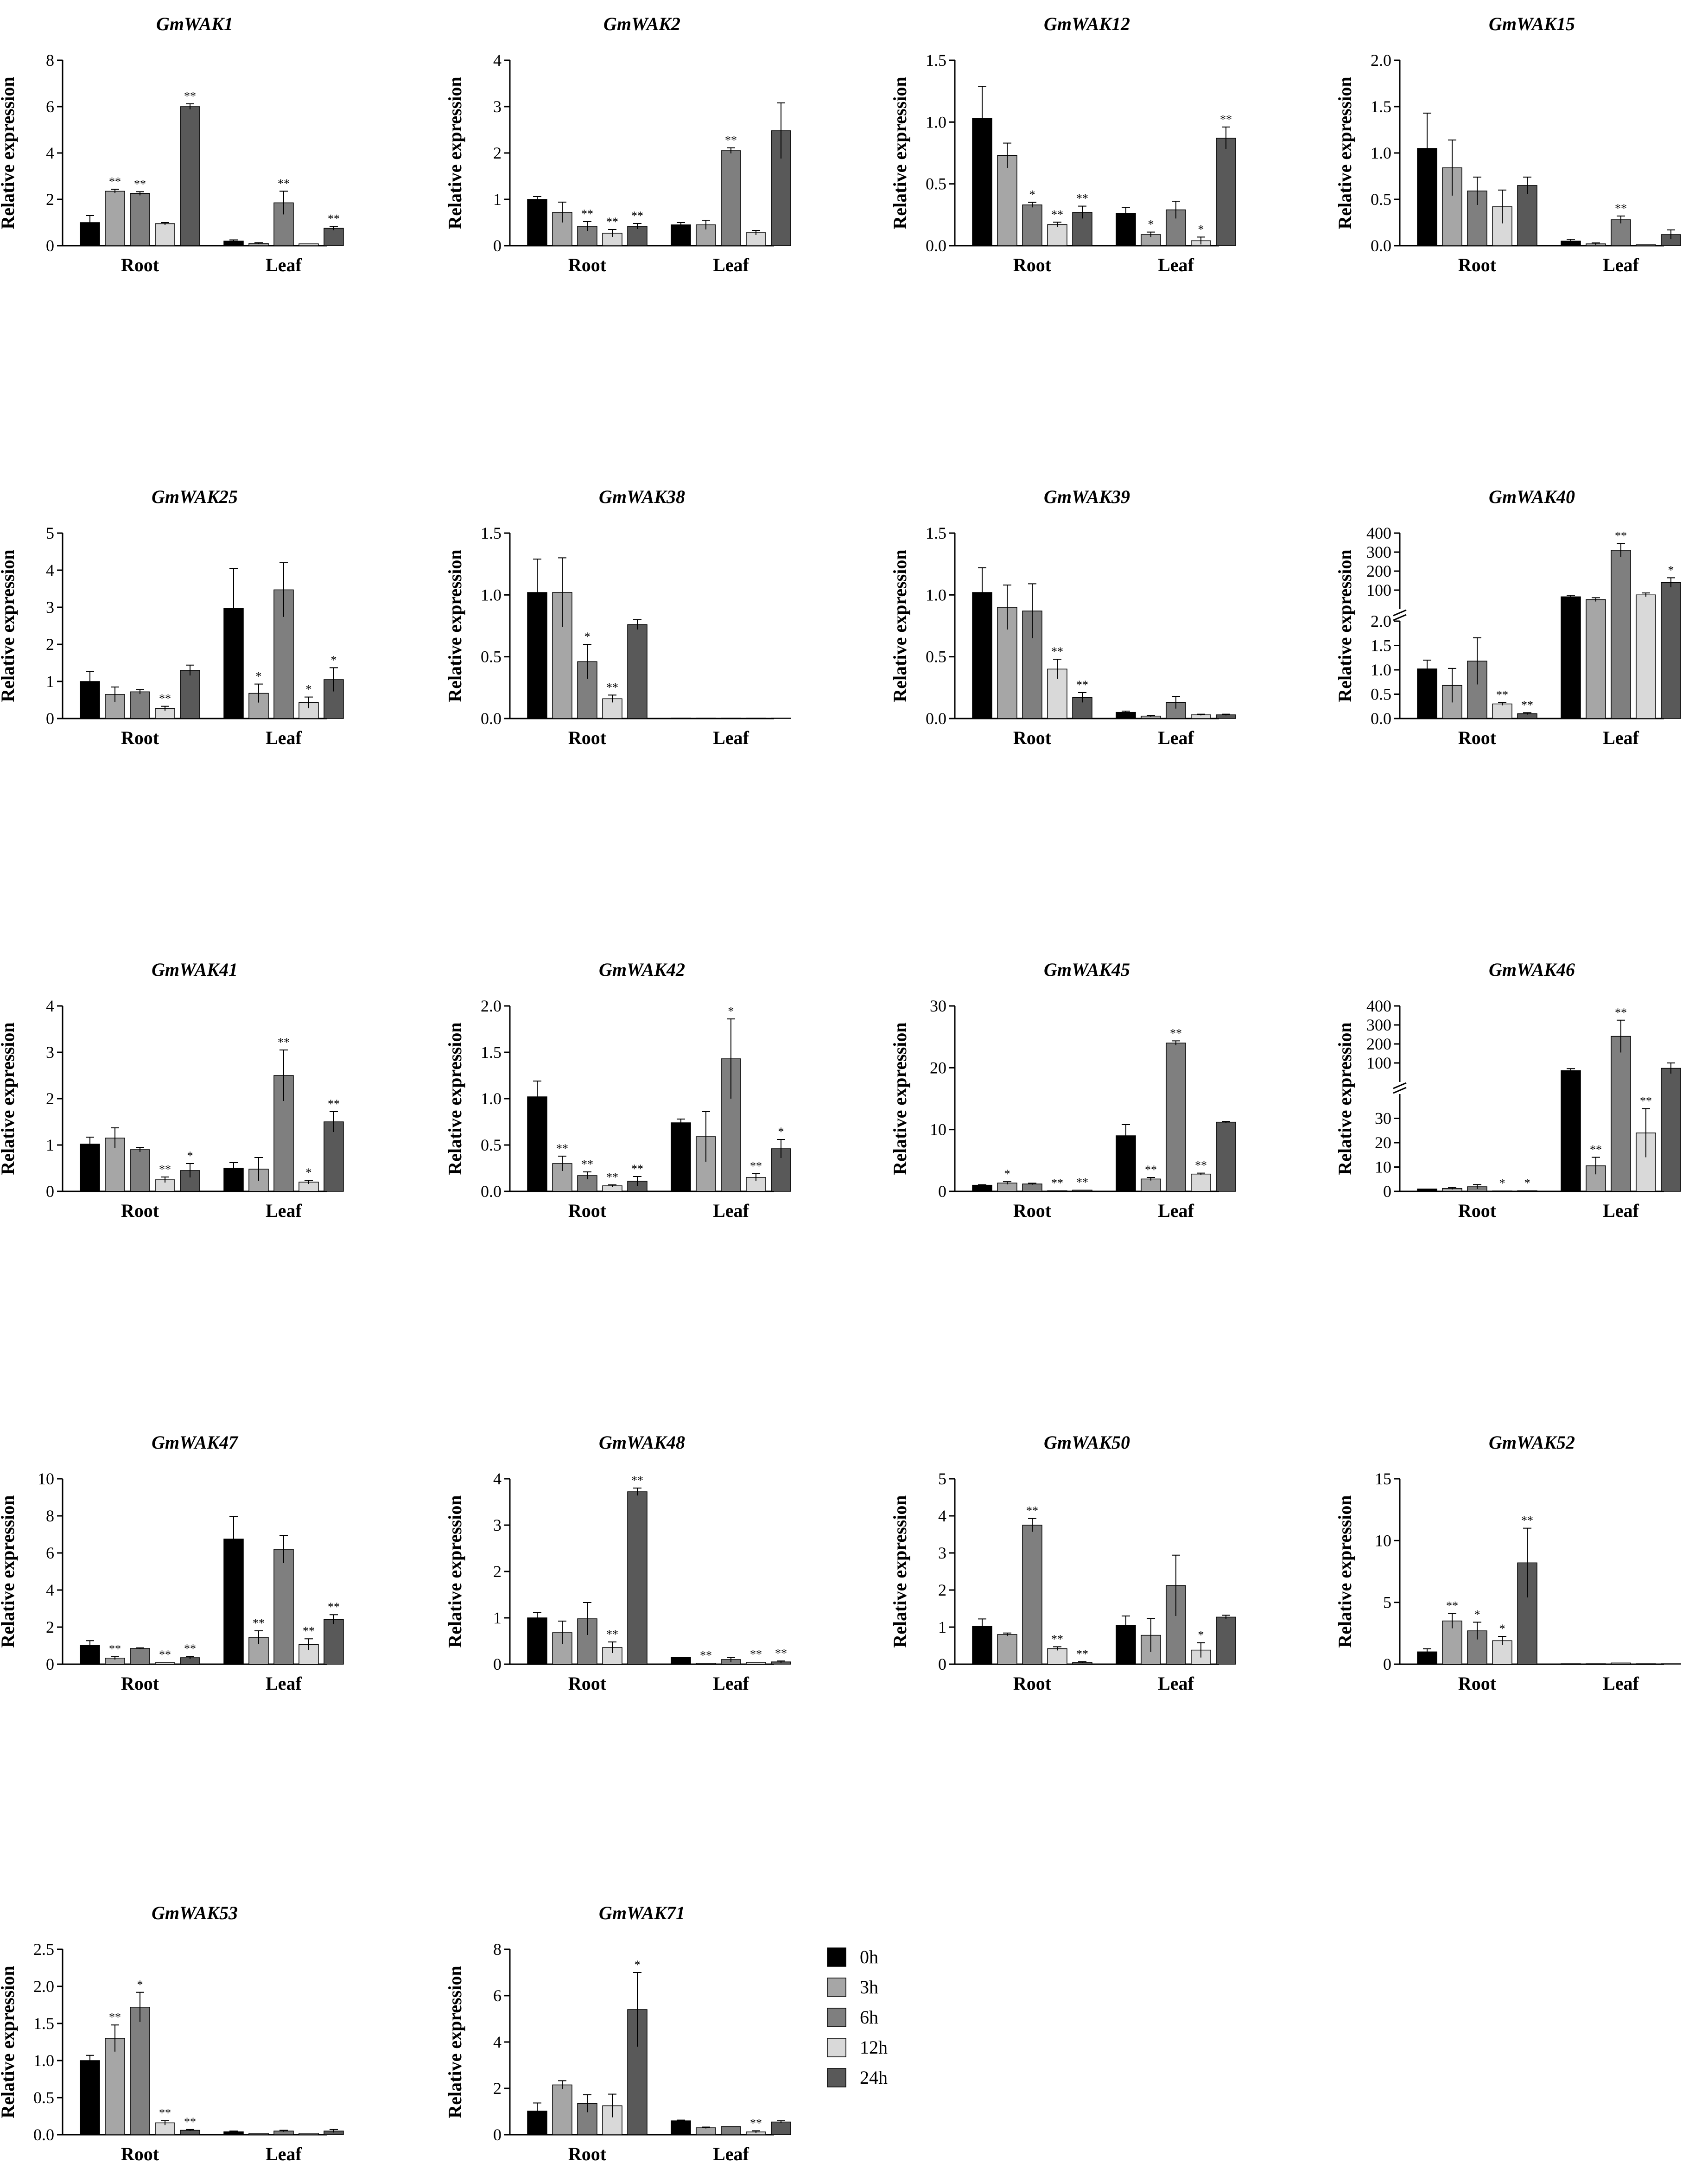 The image size is (1708, 2182). I want to click on axis-break-mark, so click(1400, 1090).